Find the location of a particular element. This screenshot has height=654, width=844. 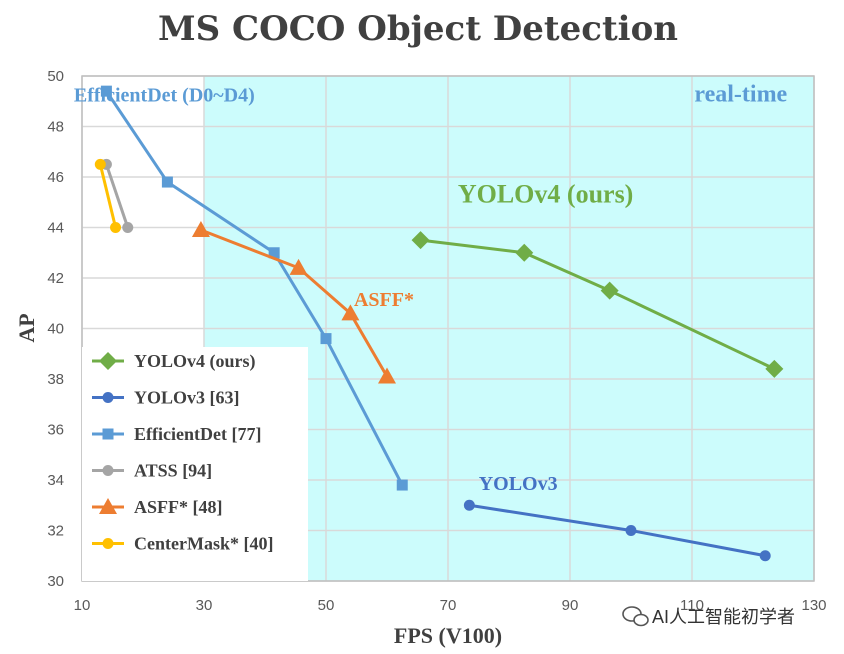

legend-item: ATSS [94] is located at coordinates (152, 471).